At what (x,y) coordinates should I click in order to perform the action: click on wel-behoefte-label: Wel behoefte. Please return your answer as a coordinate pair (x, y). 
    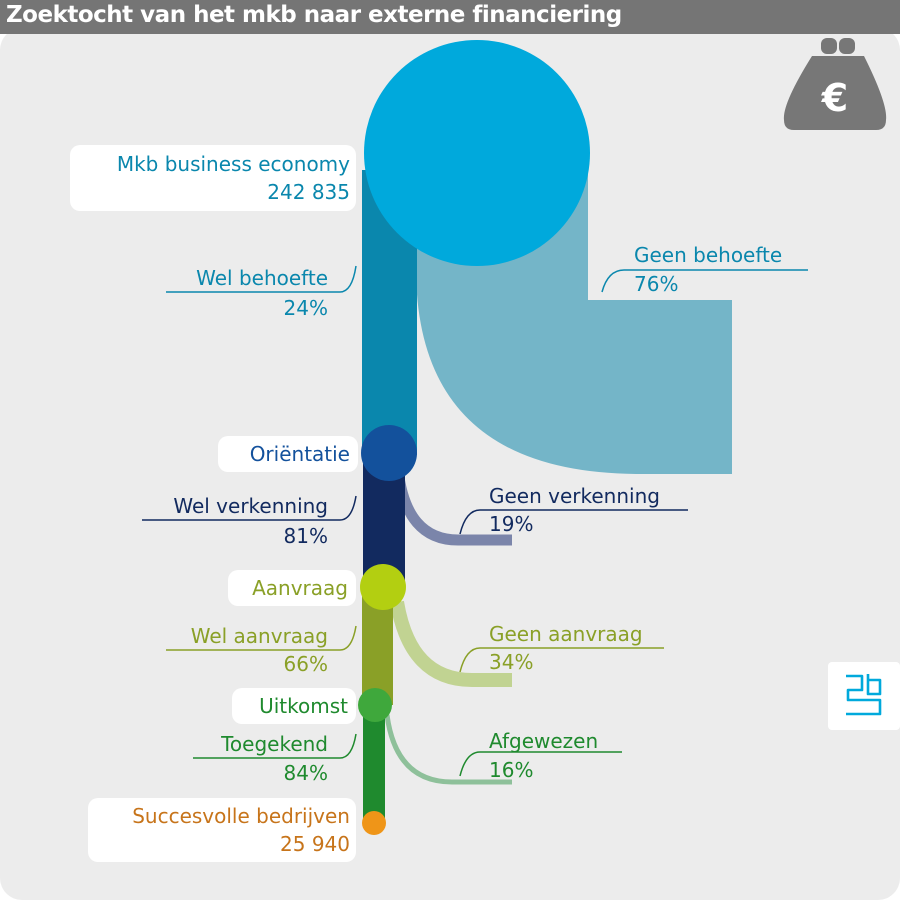
    Looking at the image, I should click on (262, 278).